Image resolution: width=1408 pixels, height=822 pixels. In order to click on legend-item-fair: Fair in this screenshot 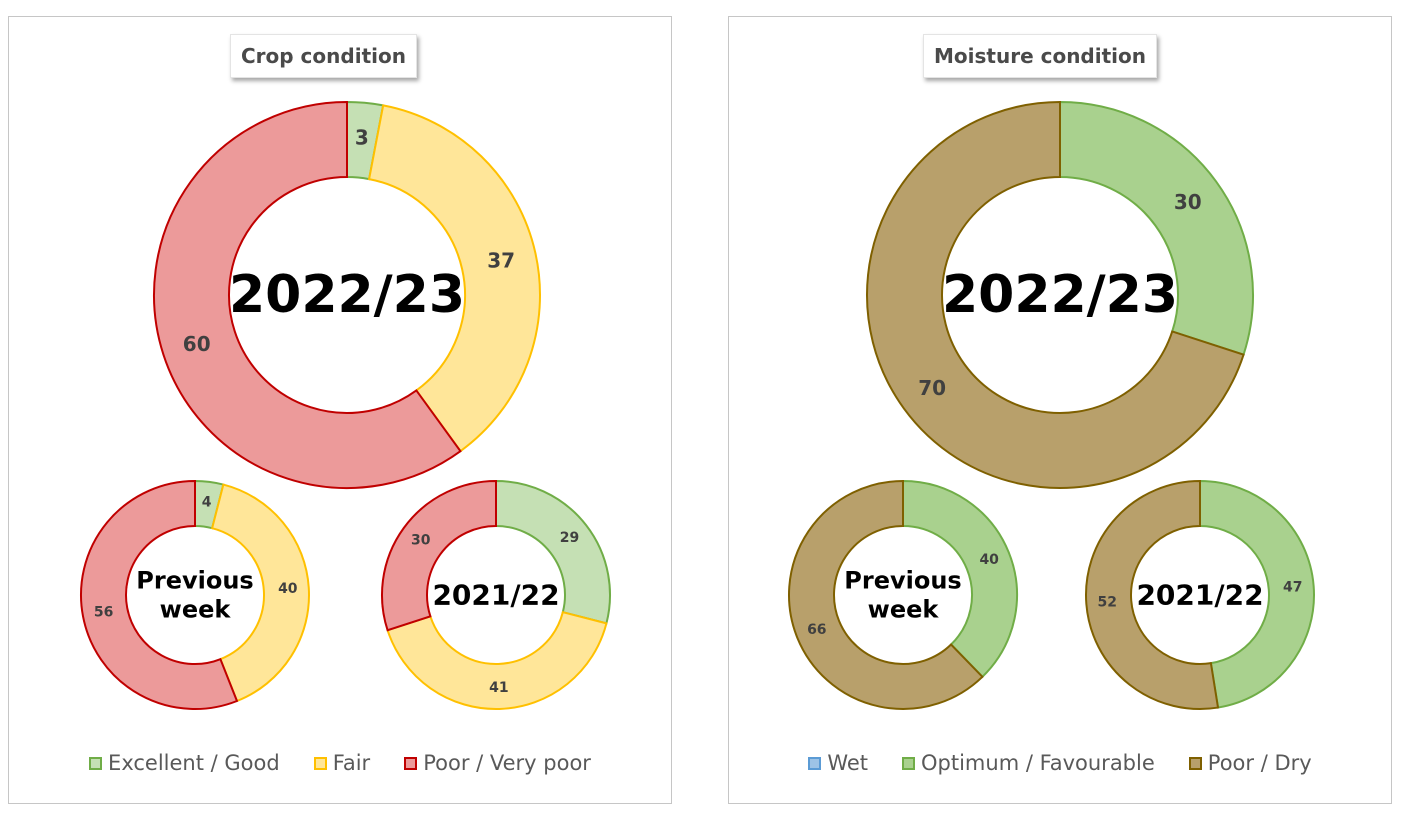, I will do `click(342, 763)`.